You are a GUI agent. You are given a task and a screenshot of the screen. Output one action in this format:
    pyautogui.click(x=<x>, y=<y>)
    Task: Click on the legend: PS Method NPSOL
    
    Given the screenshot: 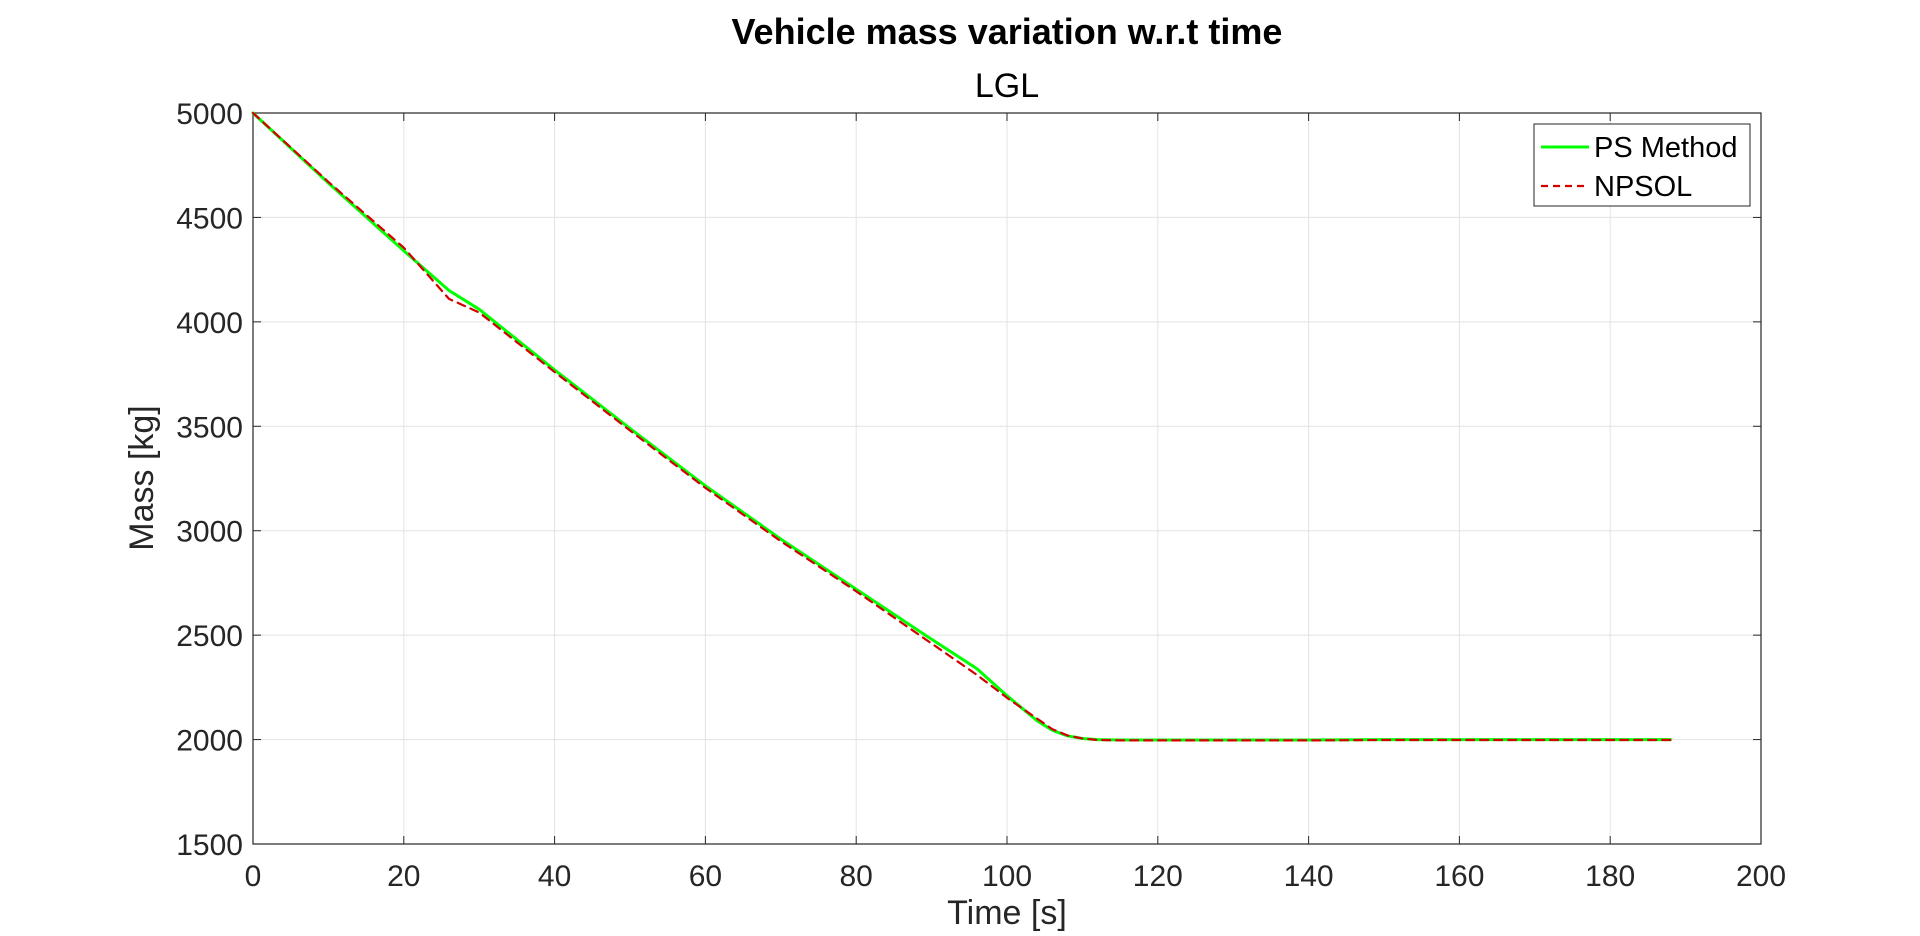 What is the action you would take?
    pyautogui.click(x=1642, y=165)
    